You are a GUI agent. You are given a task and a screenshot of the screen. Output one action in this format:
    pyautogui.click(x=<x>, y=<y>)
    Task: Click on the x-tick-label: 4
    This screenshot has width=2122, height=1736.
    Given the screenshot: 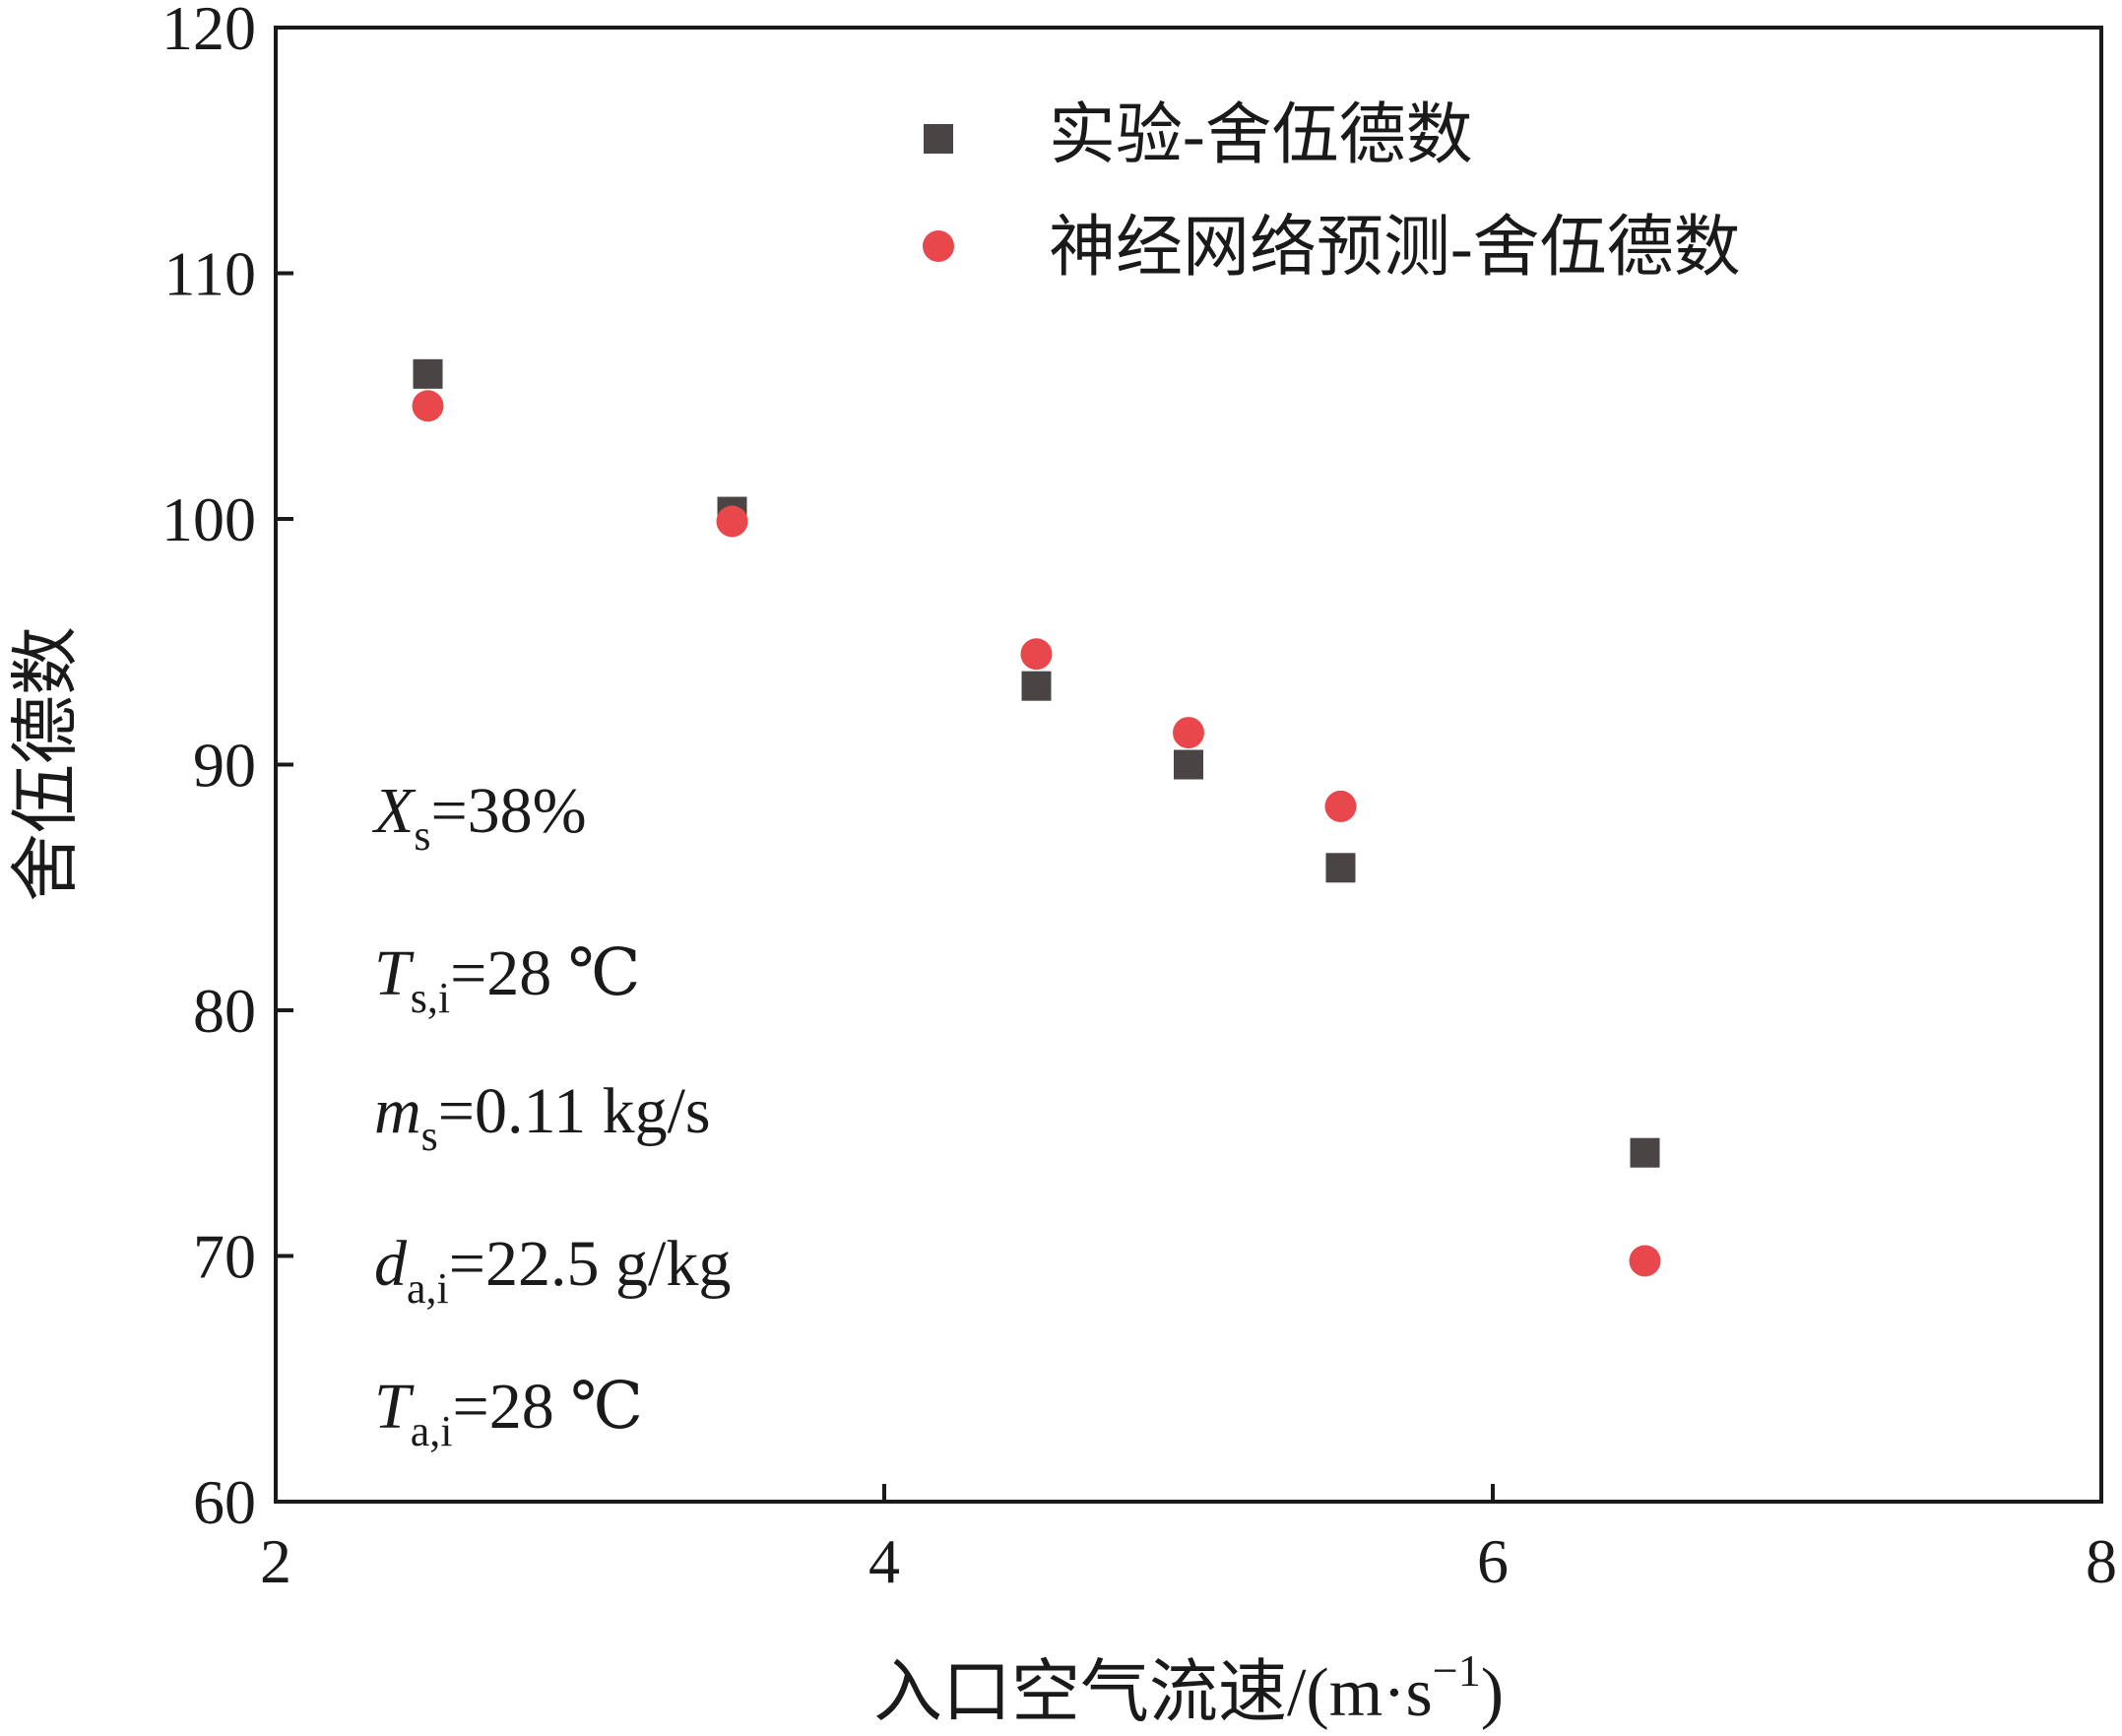 What is the action you would take?
    pyautogui.click(x=884, y=1561)
    